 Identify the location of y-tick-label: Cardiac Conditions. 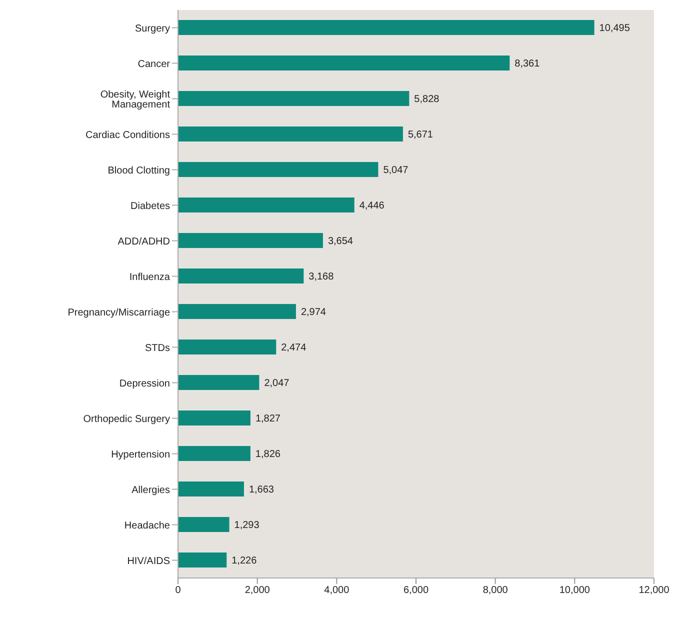
(128, 135).